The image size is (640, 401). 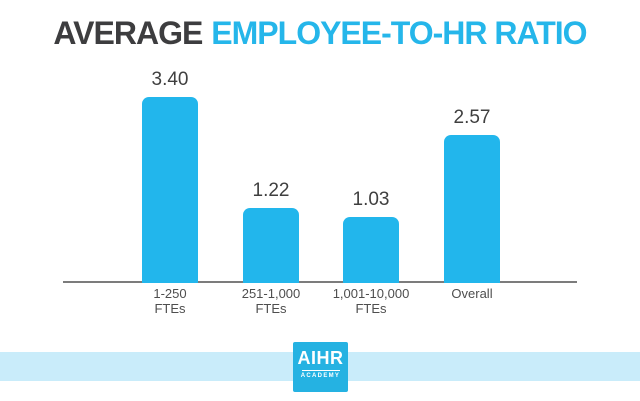 I want to click on title-words-employee-to-hr-ratio: EMPLOYEE-TO-HR RATIO, so click(x=399, y=33).